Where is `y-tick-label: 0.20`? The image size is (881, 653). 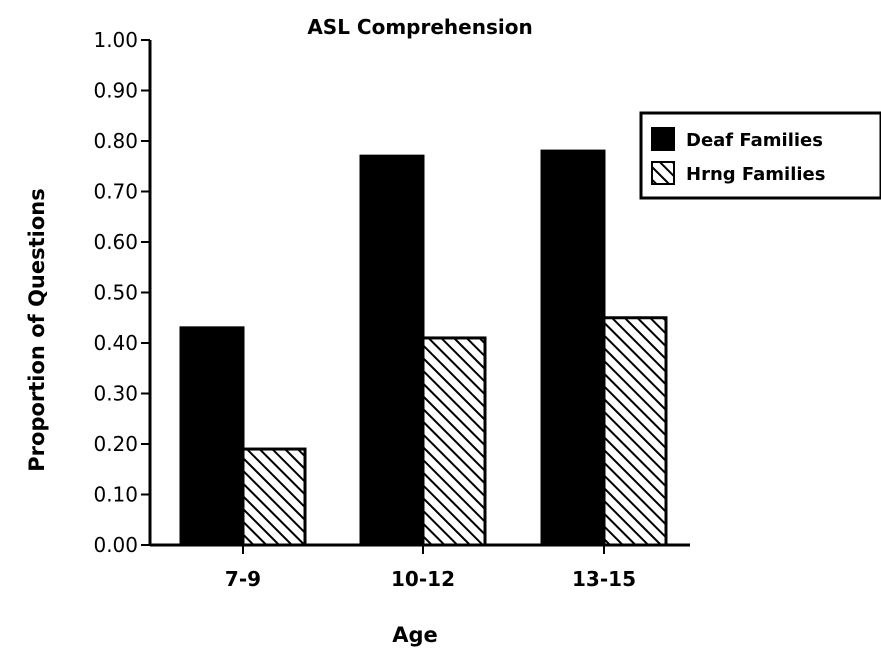
y-tick-label: 0.20 is located at coordinates (115, 444).